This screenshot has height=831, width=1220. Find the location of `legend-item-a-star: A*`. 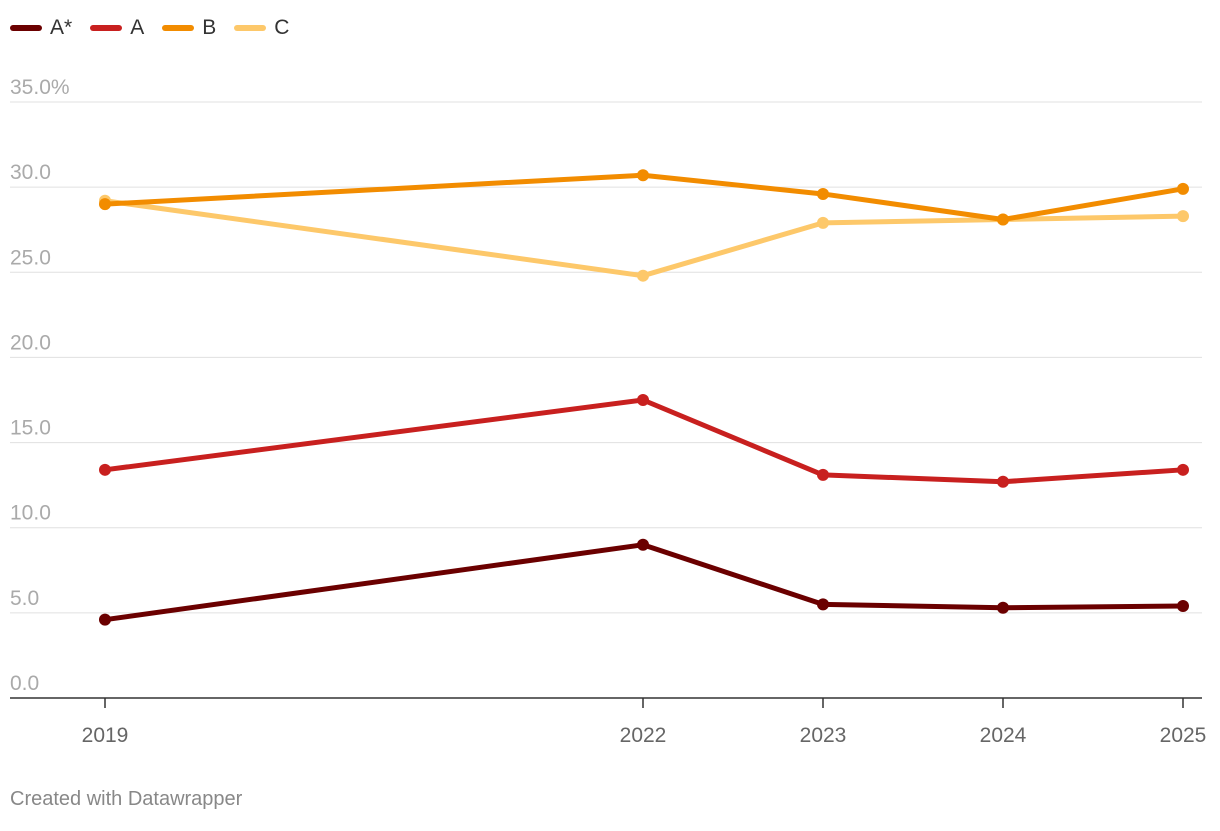

legend-item-a-star: A* is located at coordinates (41, 28).